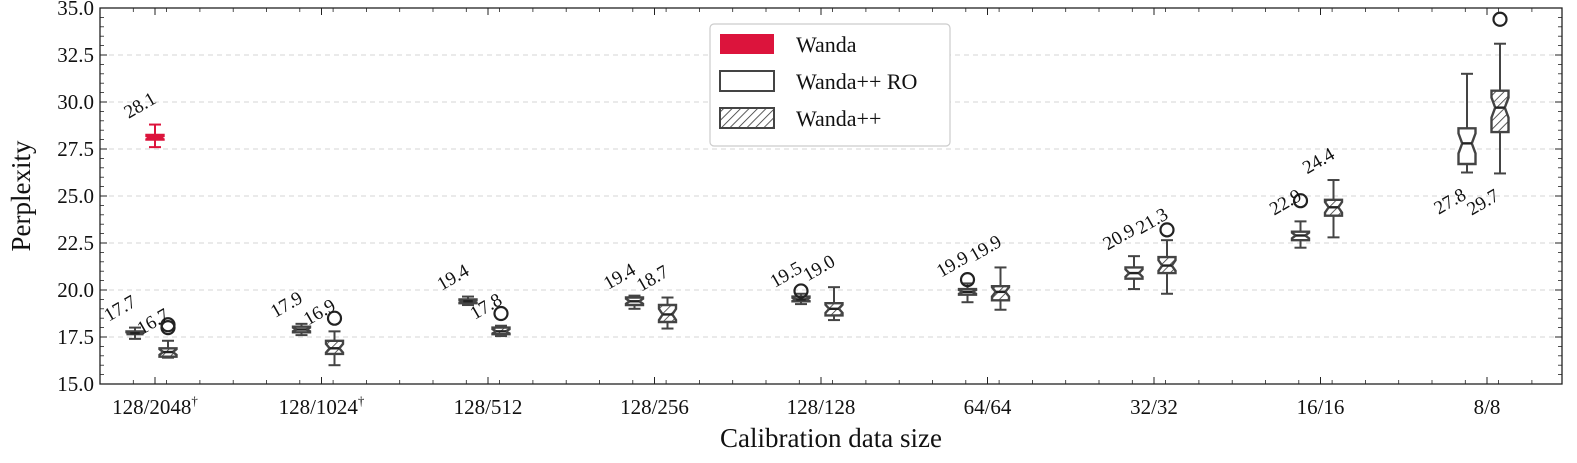 The image size is (1577, 463). What do you see at coordinates (488, 407) in the screenshot?
I see `x-tick-label: 128/512` at bounding box center [488, 407].